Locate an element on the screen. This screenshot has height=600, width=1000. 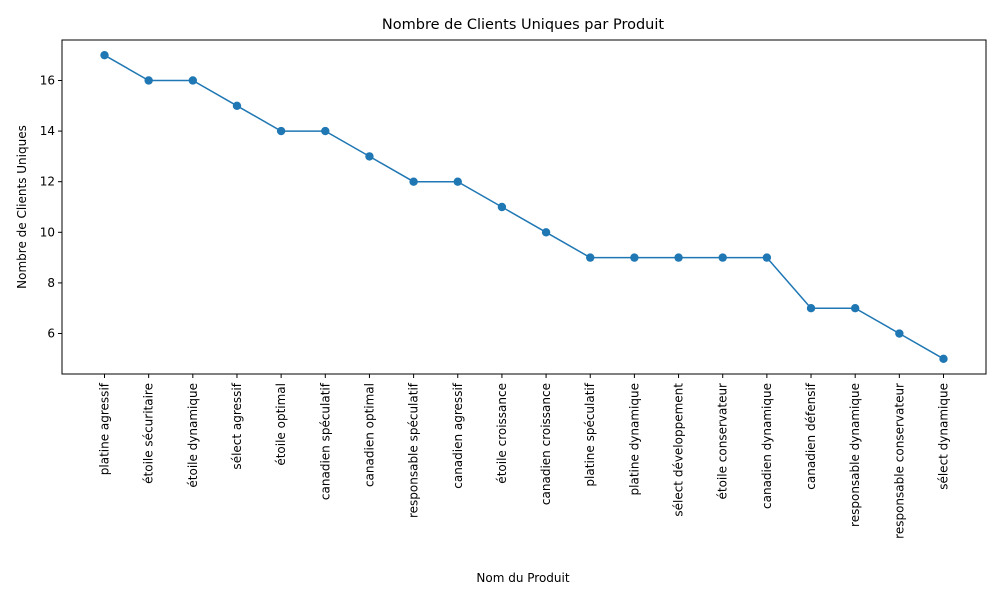
x-tick-label: canadien agressif is located at coordinates (458, 435).